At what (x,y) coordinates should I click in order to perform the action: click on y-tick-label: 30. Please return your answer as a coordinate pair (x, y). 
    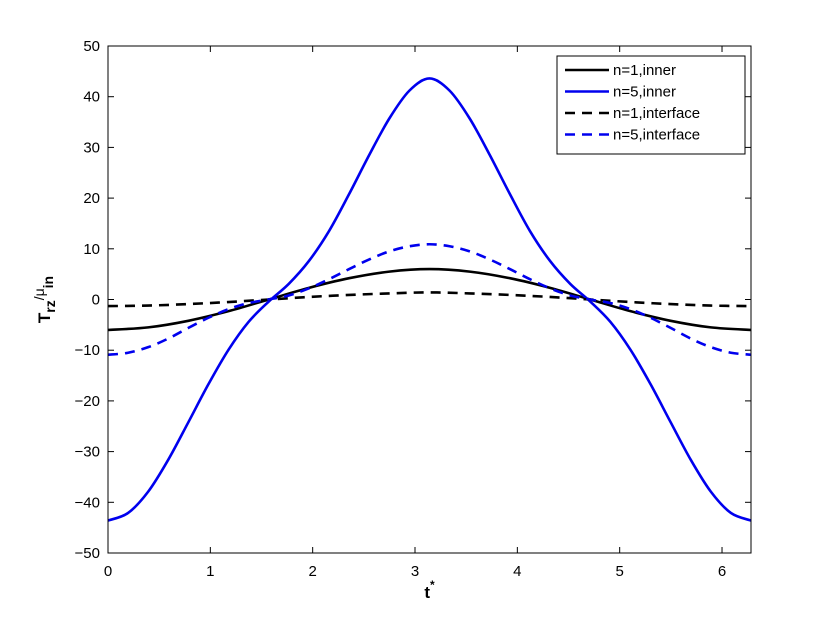
    Looking at the image, I should click on (91, 147).